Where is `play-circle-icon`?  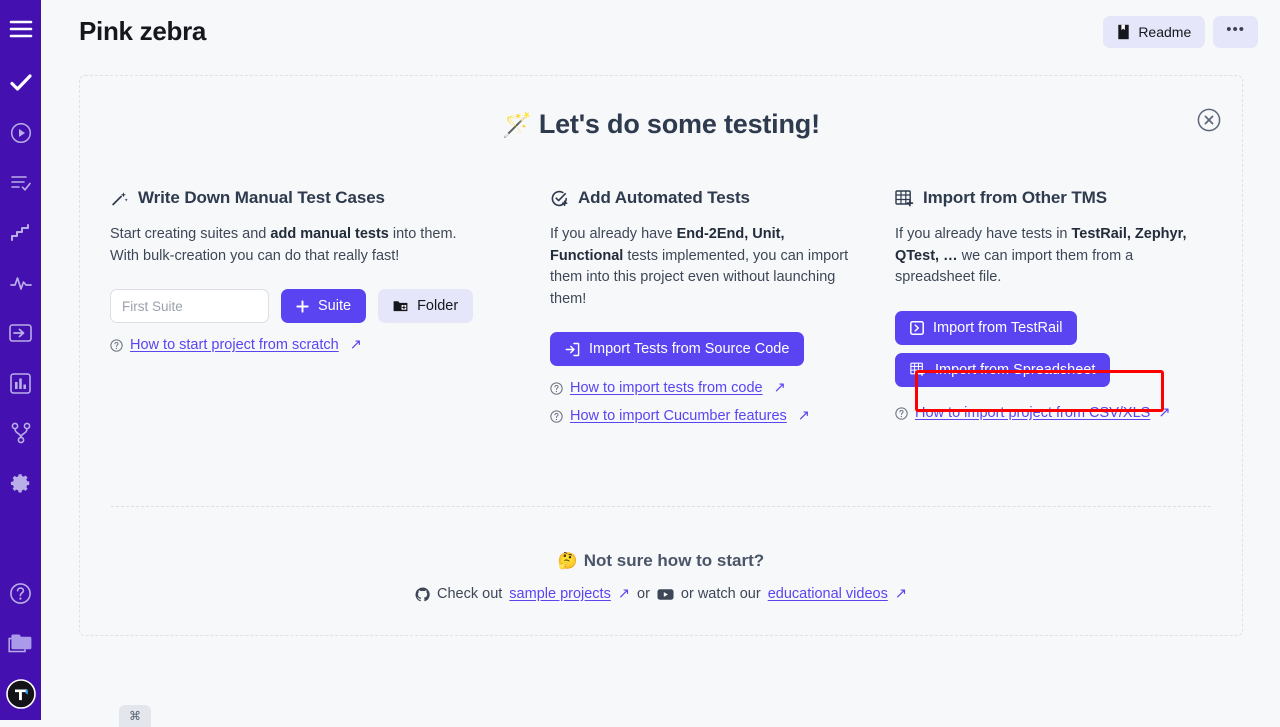 play-circle-icon is located at coordinates (20, 133).